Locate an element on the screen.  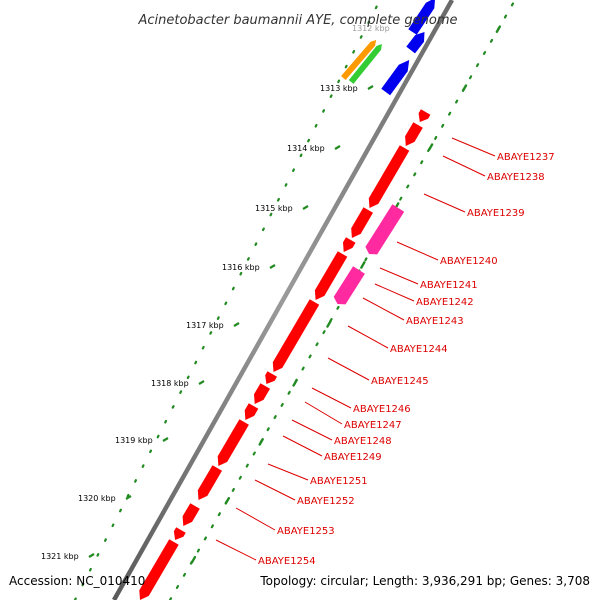
kbp-tick-label: 1318 kbp is located at coordinates (170, 383).